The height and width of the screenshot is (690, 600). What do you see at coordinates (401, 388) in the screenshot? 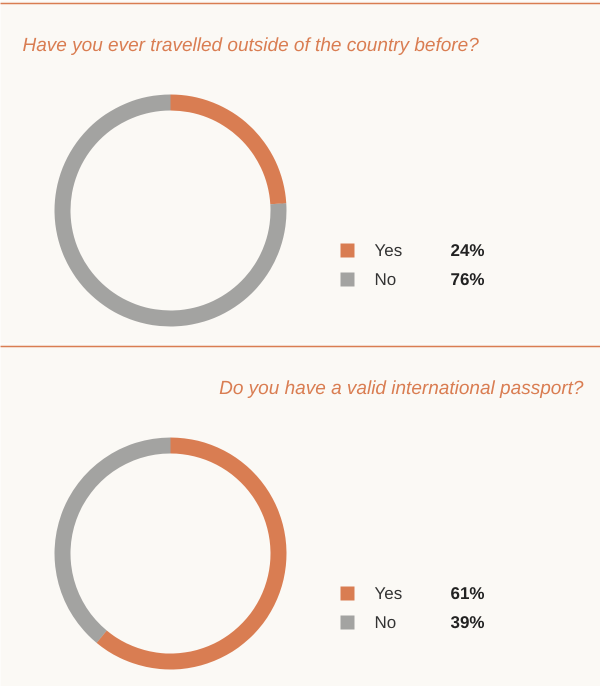
I see `chart-title: Do you have a valid international passport?` at bounding box center [401, 388].